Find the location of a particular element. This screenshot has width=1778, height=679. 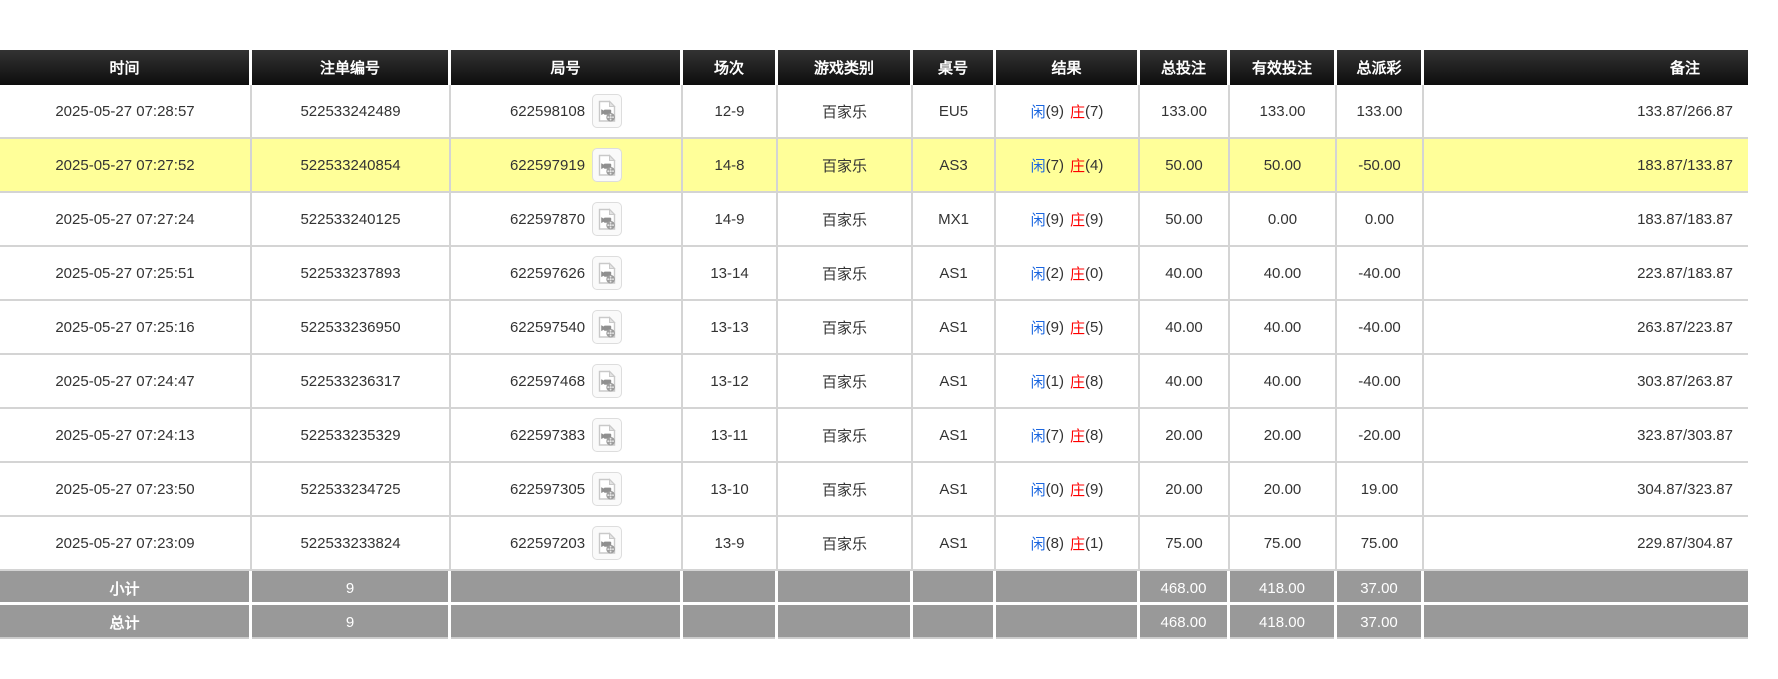

cell-valid-bet: 20.00 is located at coordinates (1283, 489).